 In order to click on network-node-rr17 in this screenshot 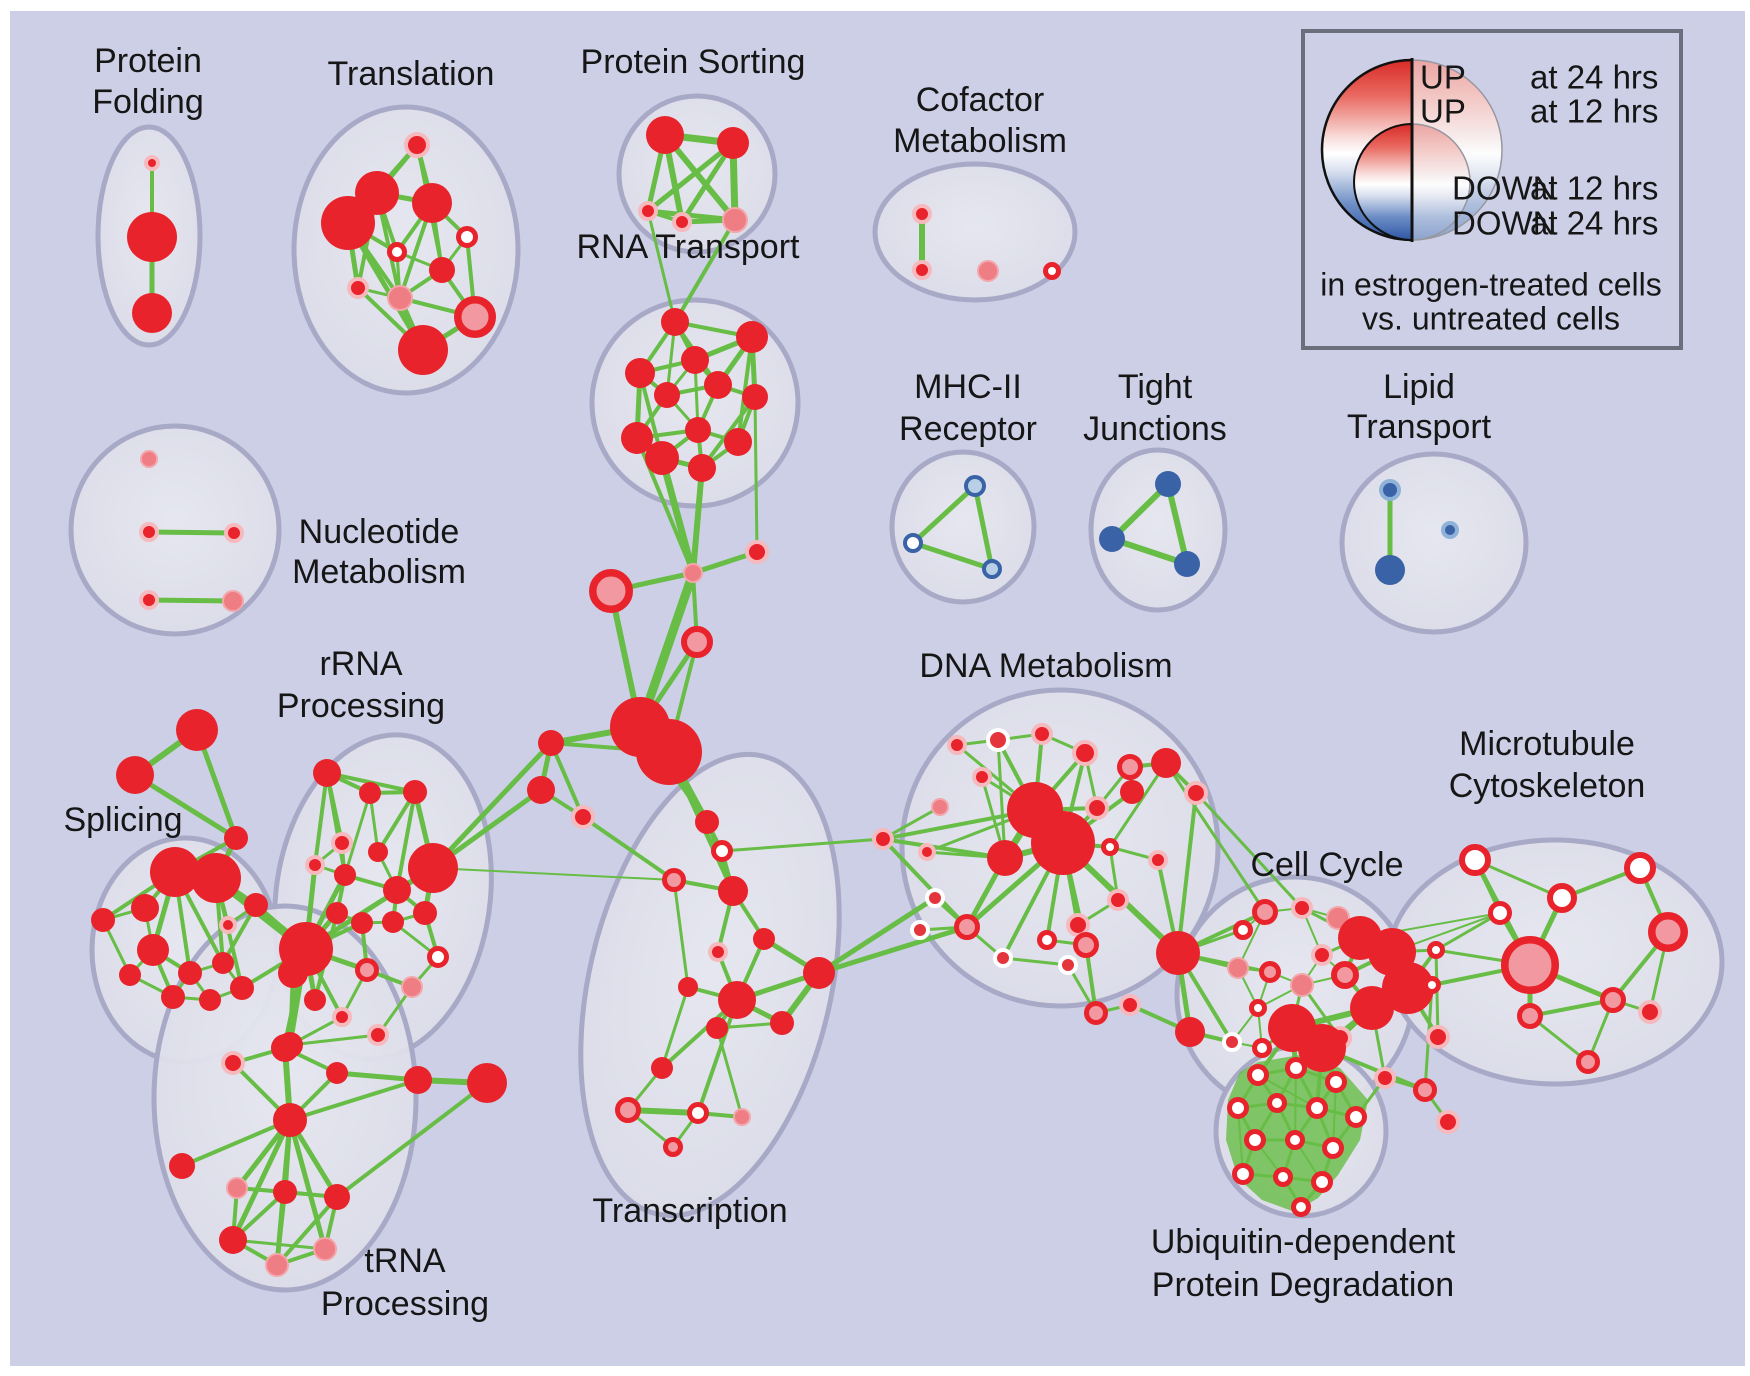, I will do `click(342, 1017)`.